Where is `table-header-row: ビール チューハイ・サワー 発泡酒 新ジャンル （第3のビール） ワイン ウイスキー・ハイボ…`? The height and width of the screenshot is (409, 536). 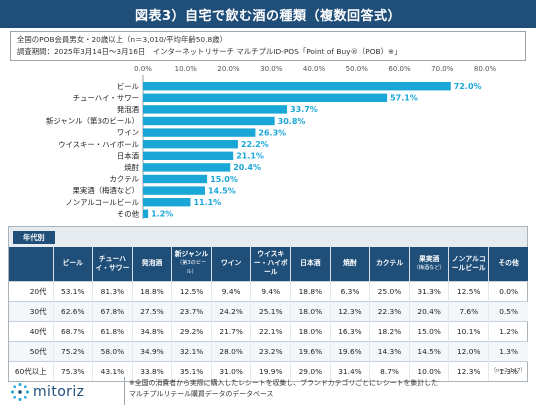
table-header-row: ビール チューハイ・サワー 発泡酒 新ジャンル （第3のビール） ワイン ウイスキー・ハイボ… is located at coordinates (269, 264).